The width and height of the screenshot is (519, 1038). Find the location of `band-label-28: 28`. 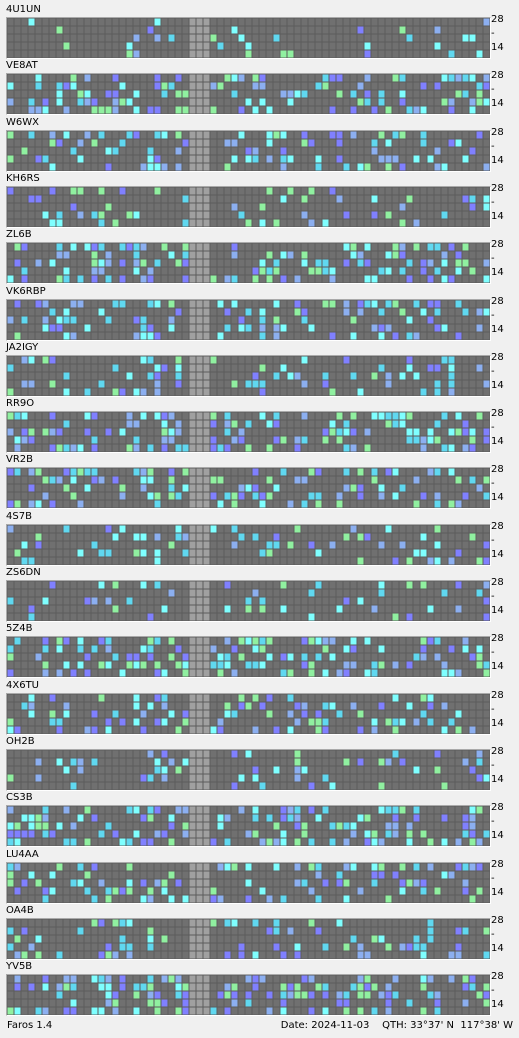

band-label-28: 28 is located at coordinates (497, 695).